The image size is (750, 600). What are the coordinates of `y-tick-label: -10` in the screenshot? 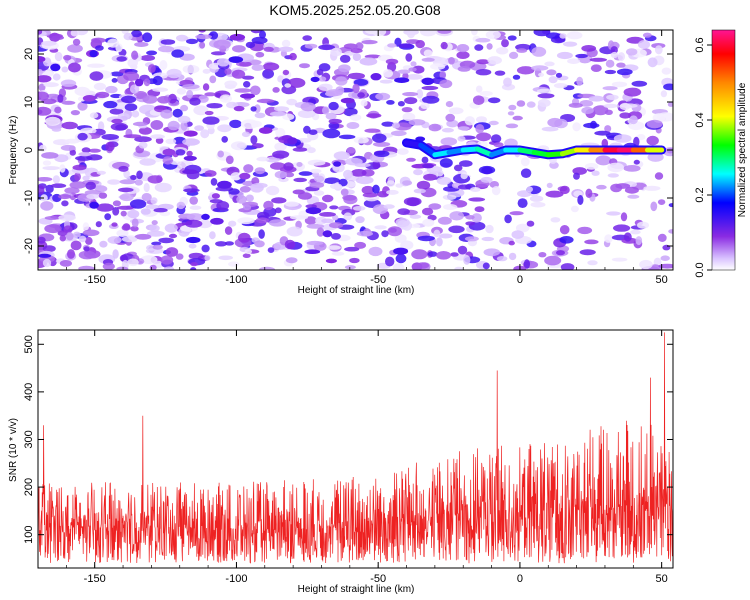 It's located at (29, 198).